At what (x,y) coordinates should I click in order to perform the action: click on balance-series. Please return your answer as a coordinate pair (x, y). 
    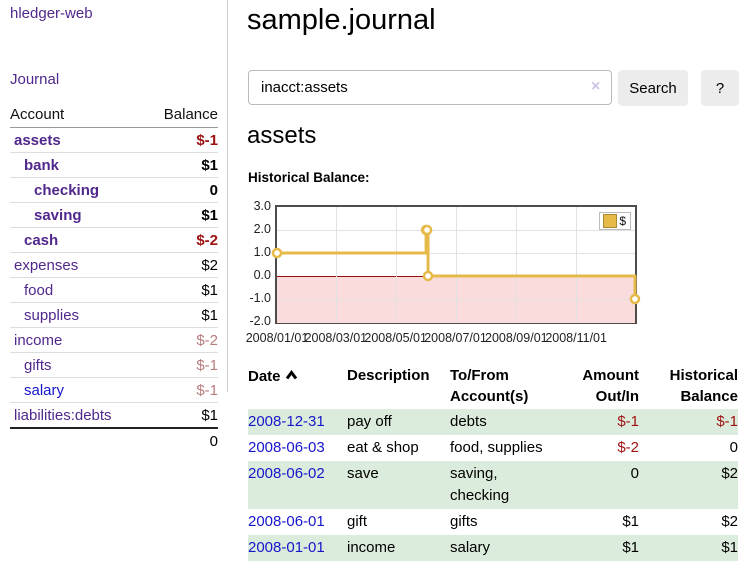
    Looking at the image, I should click on (456, 264).